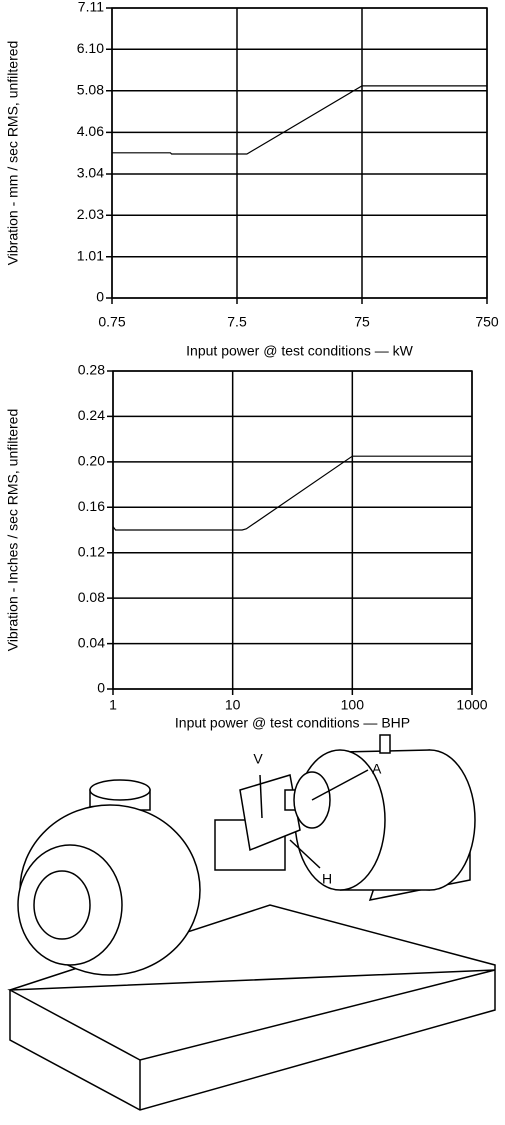  Describe the element at coordinates (327, 879) in the screenshot. I see `label-h: H` at that location.